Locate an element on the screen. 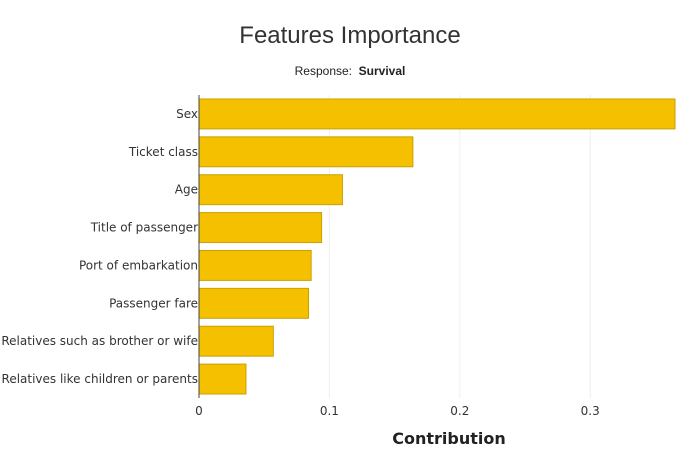 Image resolution: width=700 pixels, height=450 pixels. y-tick-label: Sex is located at coordinates (187, 114).